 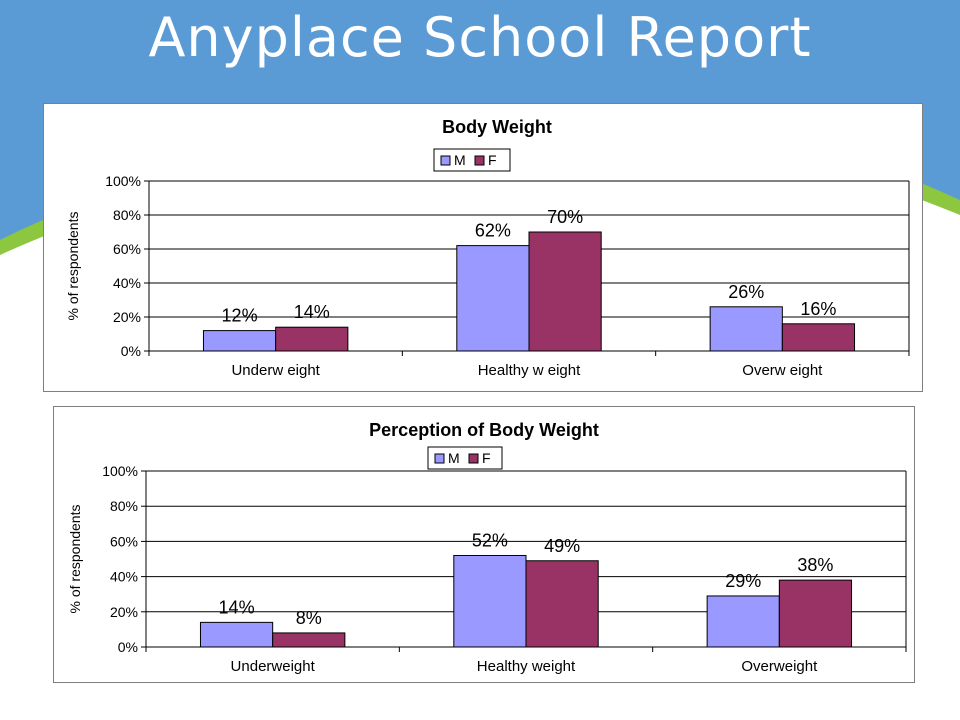 What do you see at coordinates (529, 370) in the screenshot?
I see `x-category-label: Healthy w eight` at bounding box center [529, 370].